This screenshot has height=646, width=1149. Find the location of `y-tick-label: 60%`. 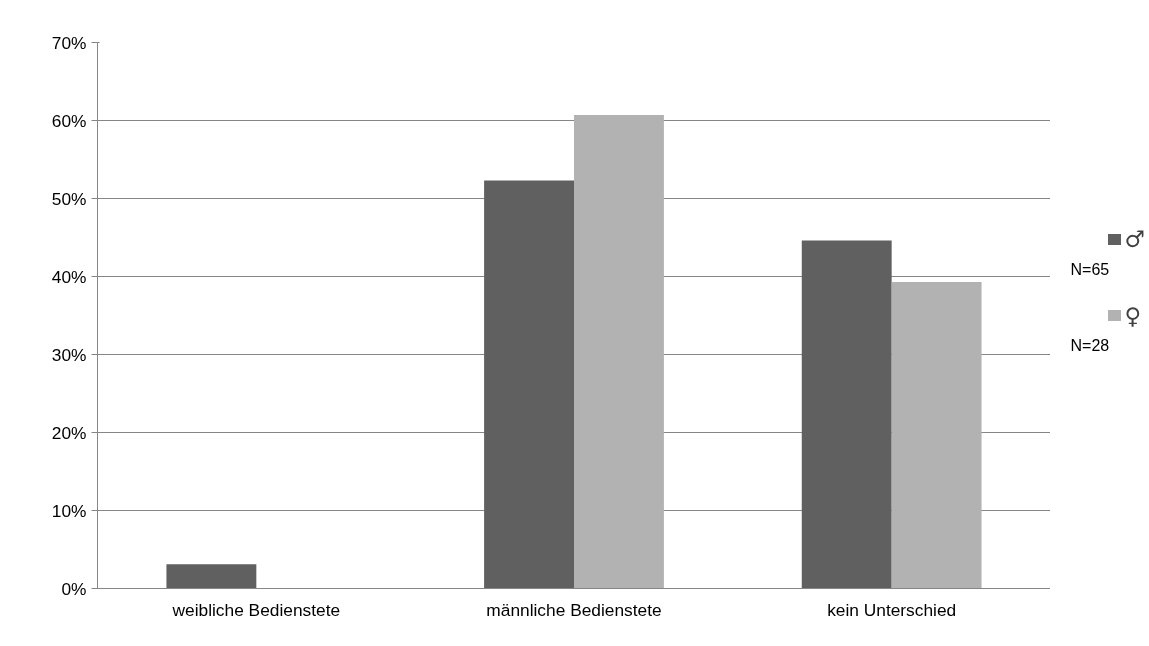

y-tick-label: 60% is located at coordinates (69, 120).